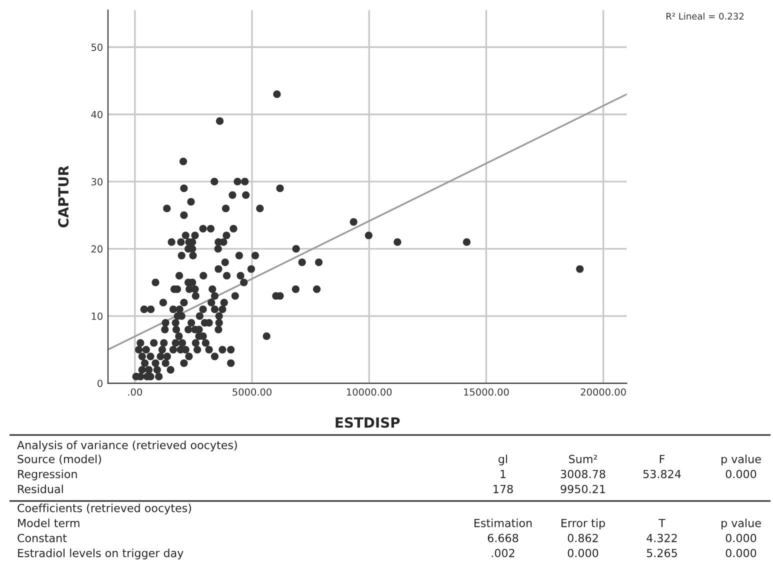 The height and width of the screenshot is (564, 773). I want to click on text: Regression, so click(47, 475).